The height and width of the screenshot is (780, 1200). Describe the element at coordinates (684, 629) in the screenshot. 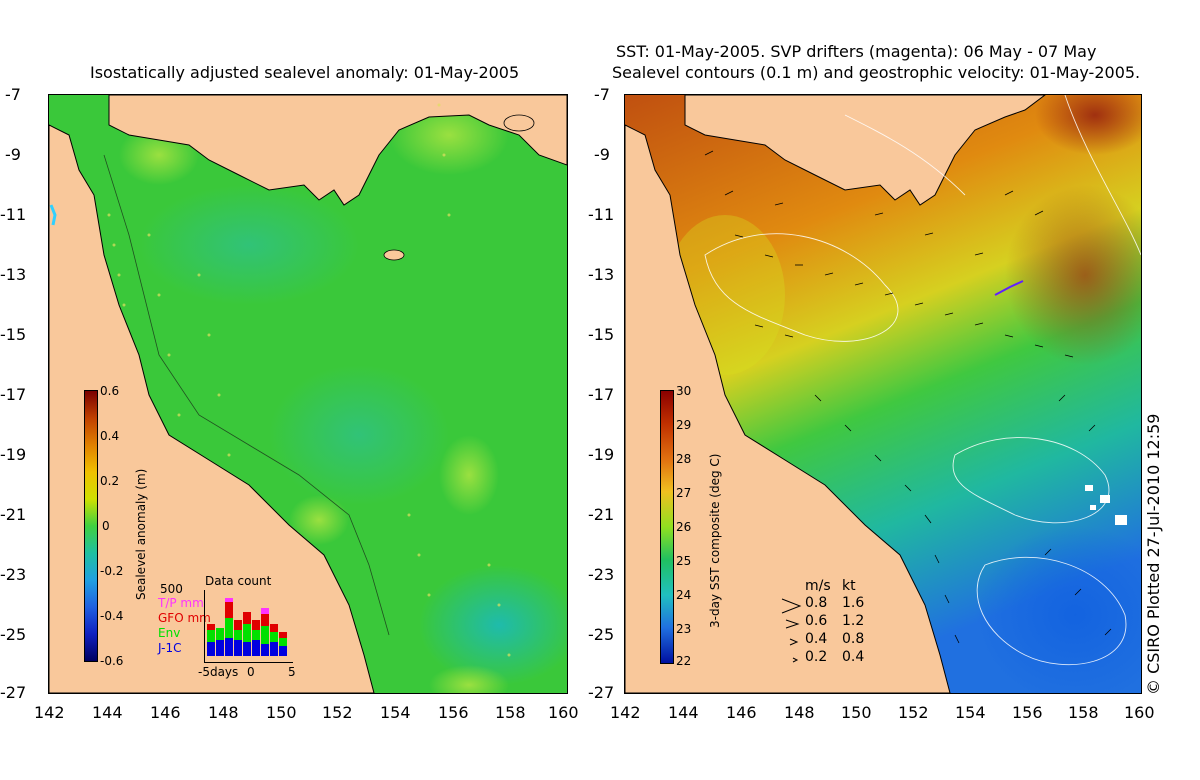

I see `right-colorbar-tick: 23` at that location.